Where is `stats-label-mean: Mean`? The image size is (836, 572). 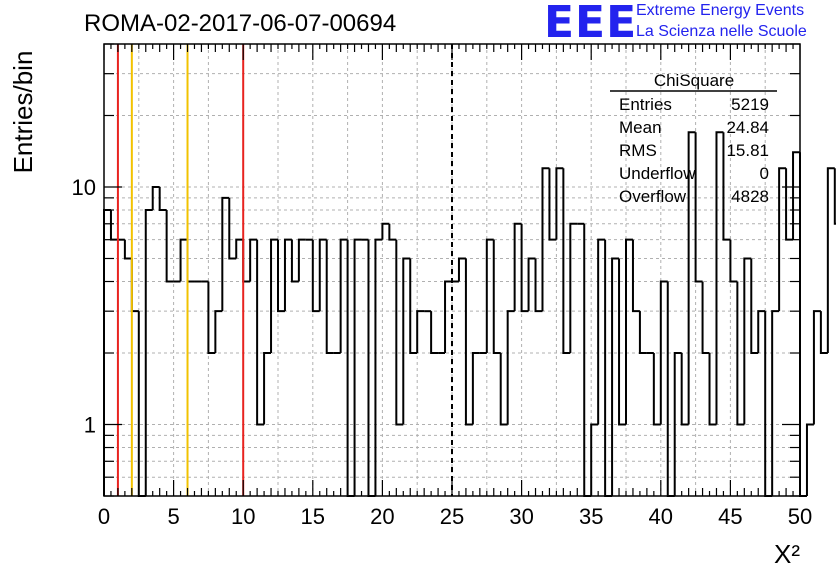
stats-label-mean: Mean is located at coordinates (640, 127).